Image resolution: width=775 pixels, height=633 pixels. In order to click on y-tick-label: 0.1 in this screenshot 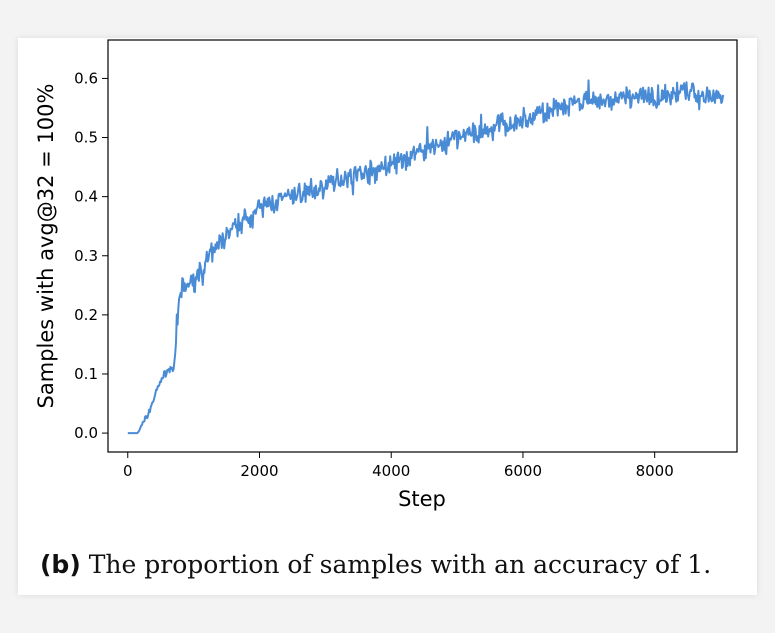, I will do `click(86, 374)`.